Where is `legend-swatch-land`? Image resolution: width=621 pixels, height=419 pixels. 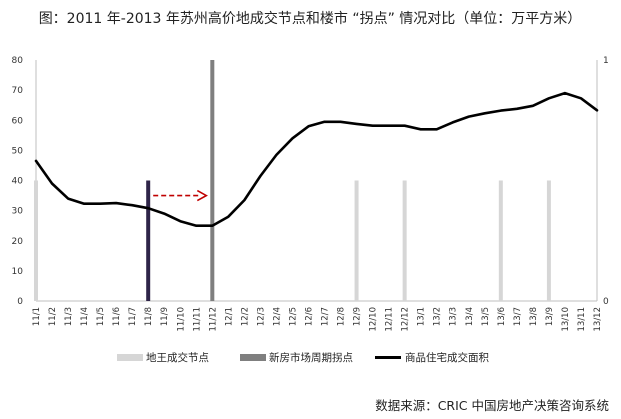 legend-swatch-land is located at coordinates (130, 357).